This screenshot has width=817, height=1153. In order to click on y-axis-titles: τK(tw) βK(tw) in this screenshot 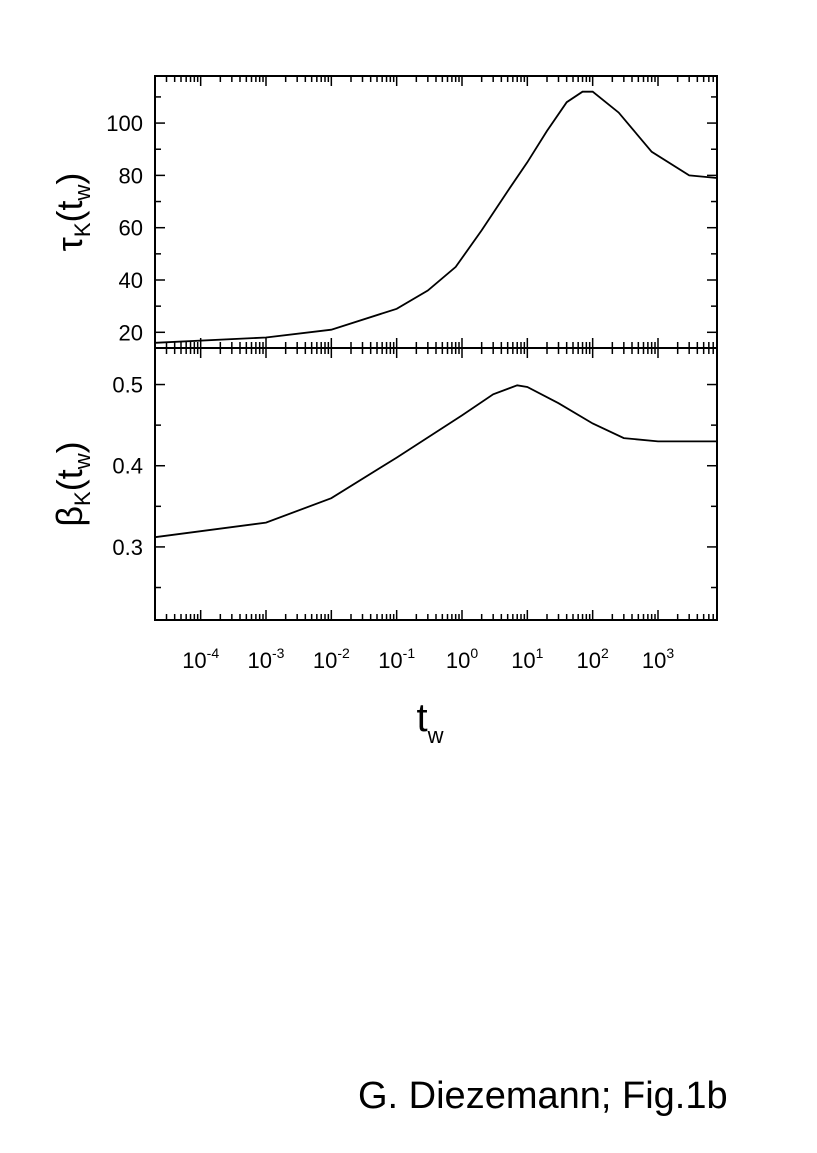, I will do `click(72, 350)`.